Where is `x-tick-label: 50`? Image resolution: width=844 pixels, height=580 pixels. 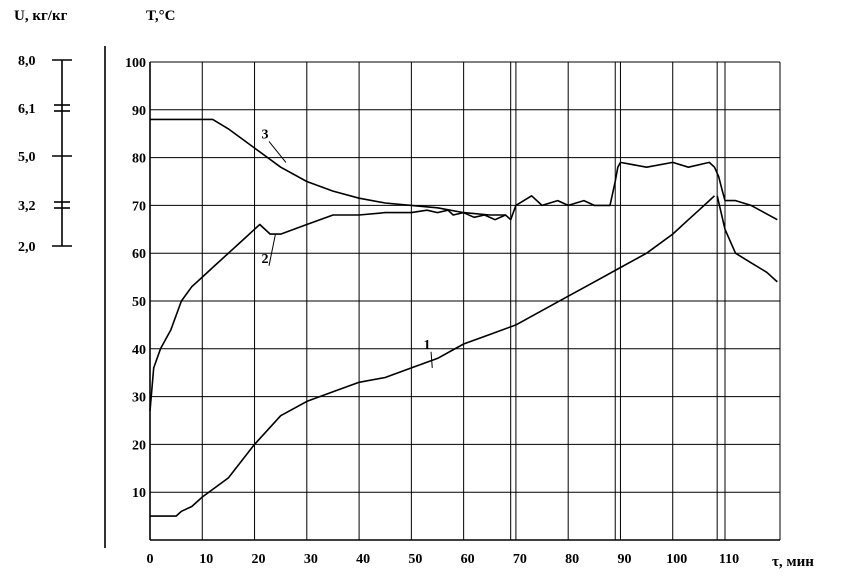
x-tick-label: 50 is located at coordinates (415, 559).